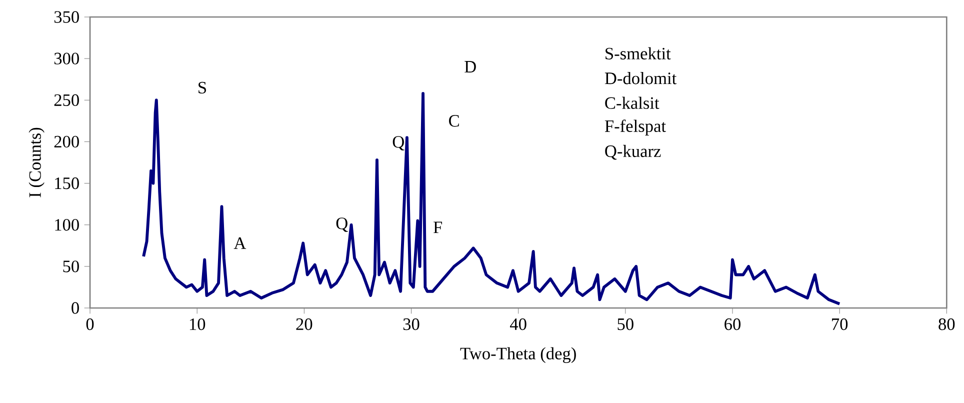 The width and height of the screenshot is (964, 403). Describe the element at coordinates (518, 355) in the screenshot. I see `x-axis-title: Two-Theta (deg)` at that location.